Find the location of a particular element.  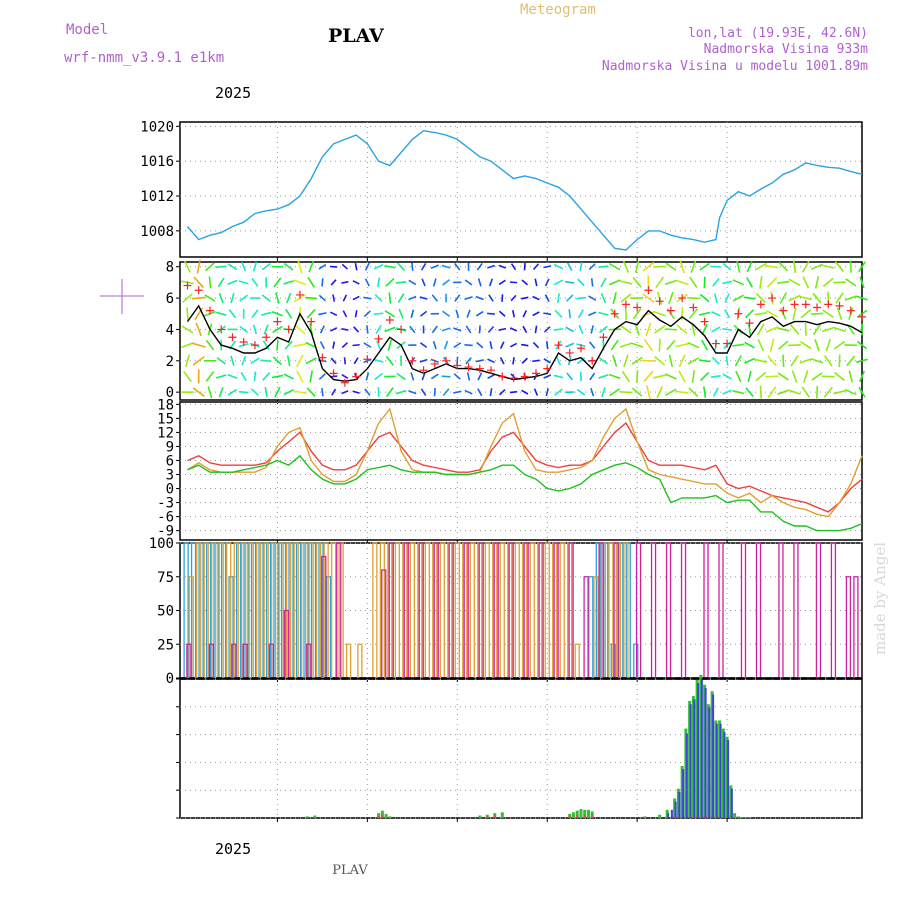

watermark: made by Angel is located at coordinates (880, 598).